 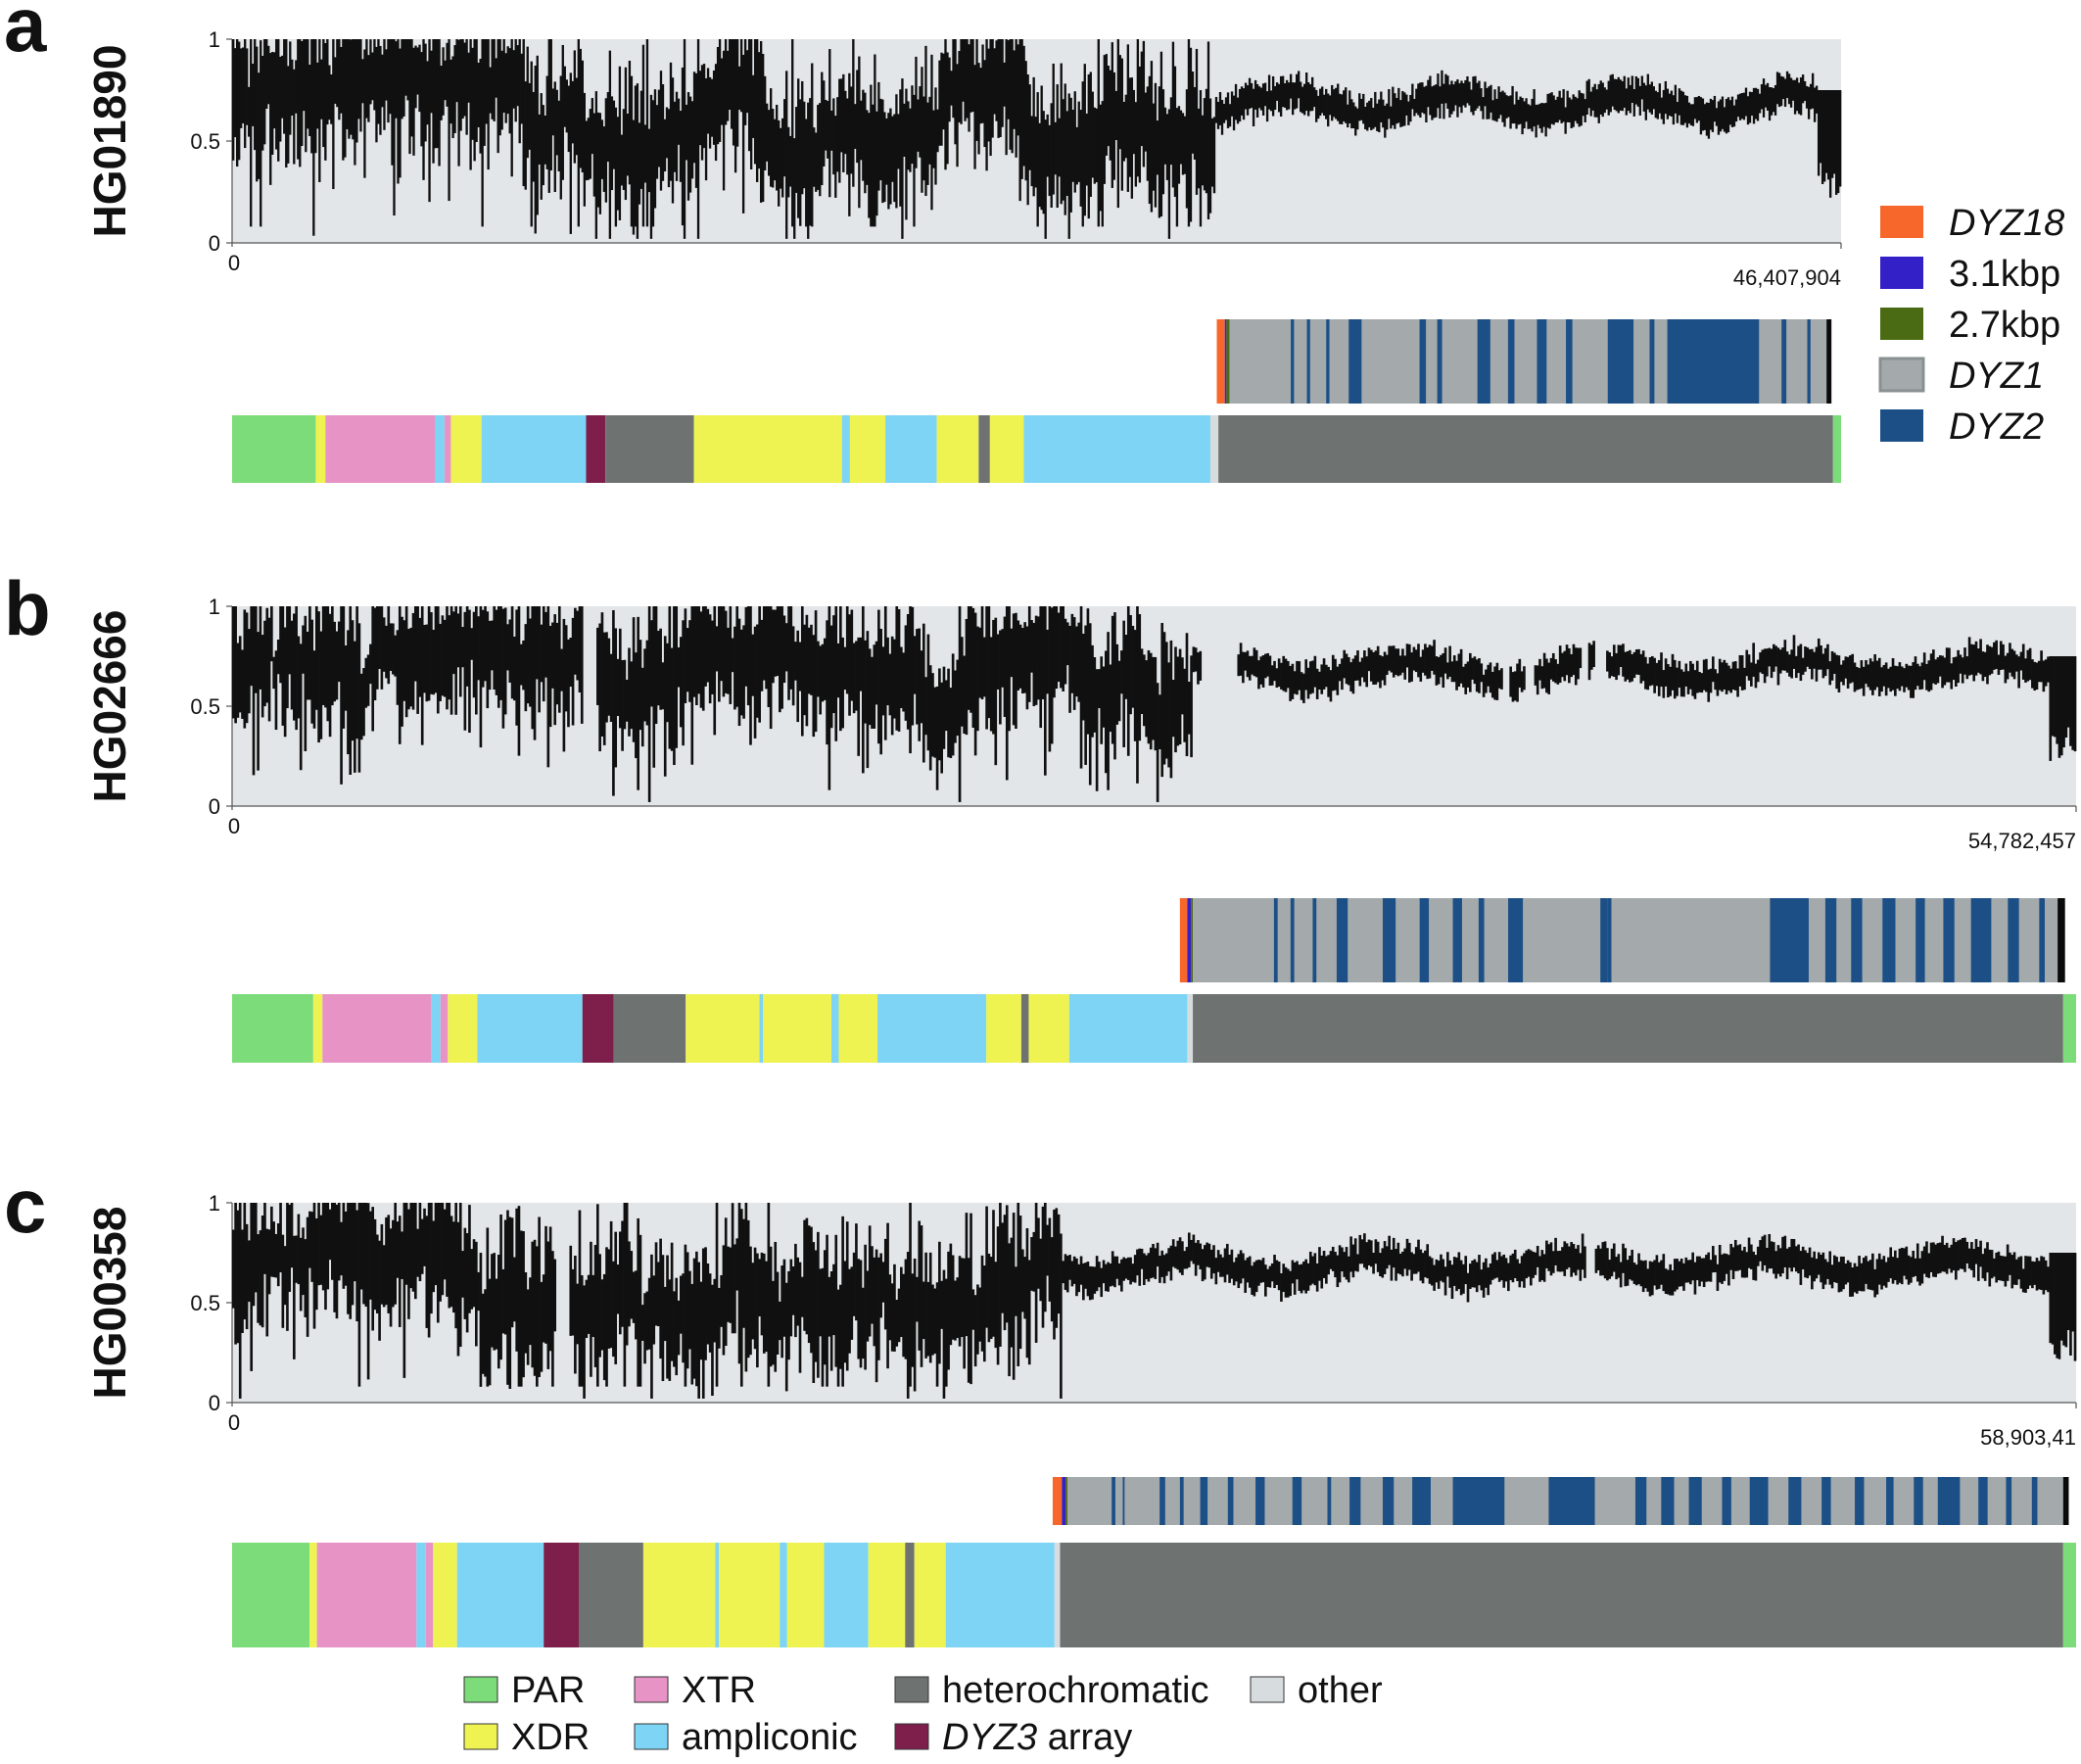 I want to click on sample-label: HG02666, so click(x=109, y=706).